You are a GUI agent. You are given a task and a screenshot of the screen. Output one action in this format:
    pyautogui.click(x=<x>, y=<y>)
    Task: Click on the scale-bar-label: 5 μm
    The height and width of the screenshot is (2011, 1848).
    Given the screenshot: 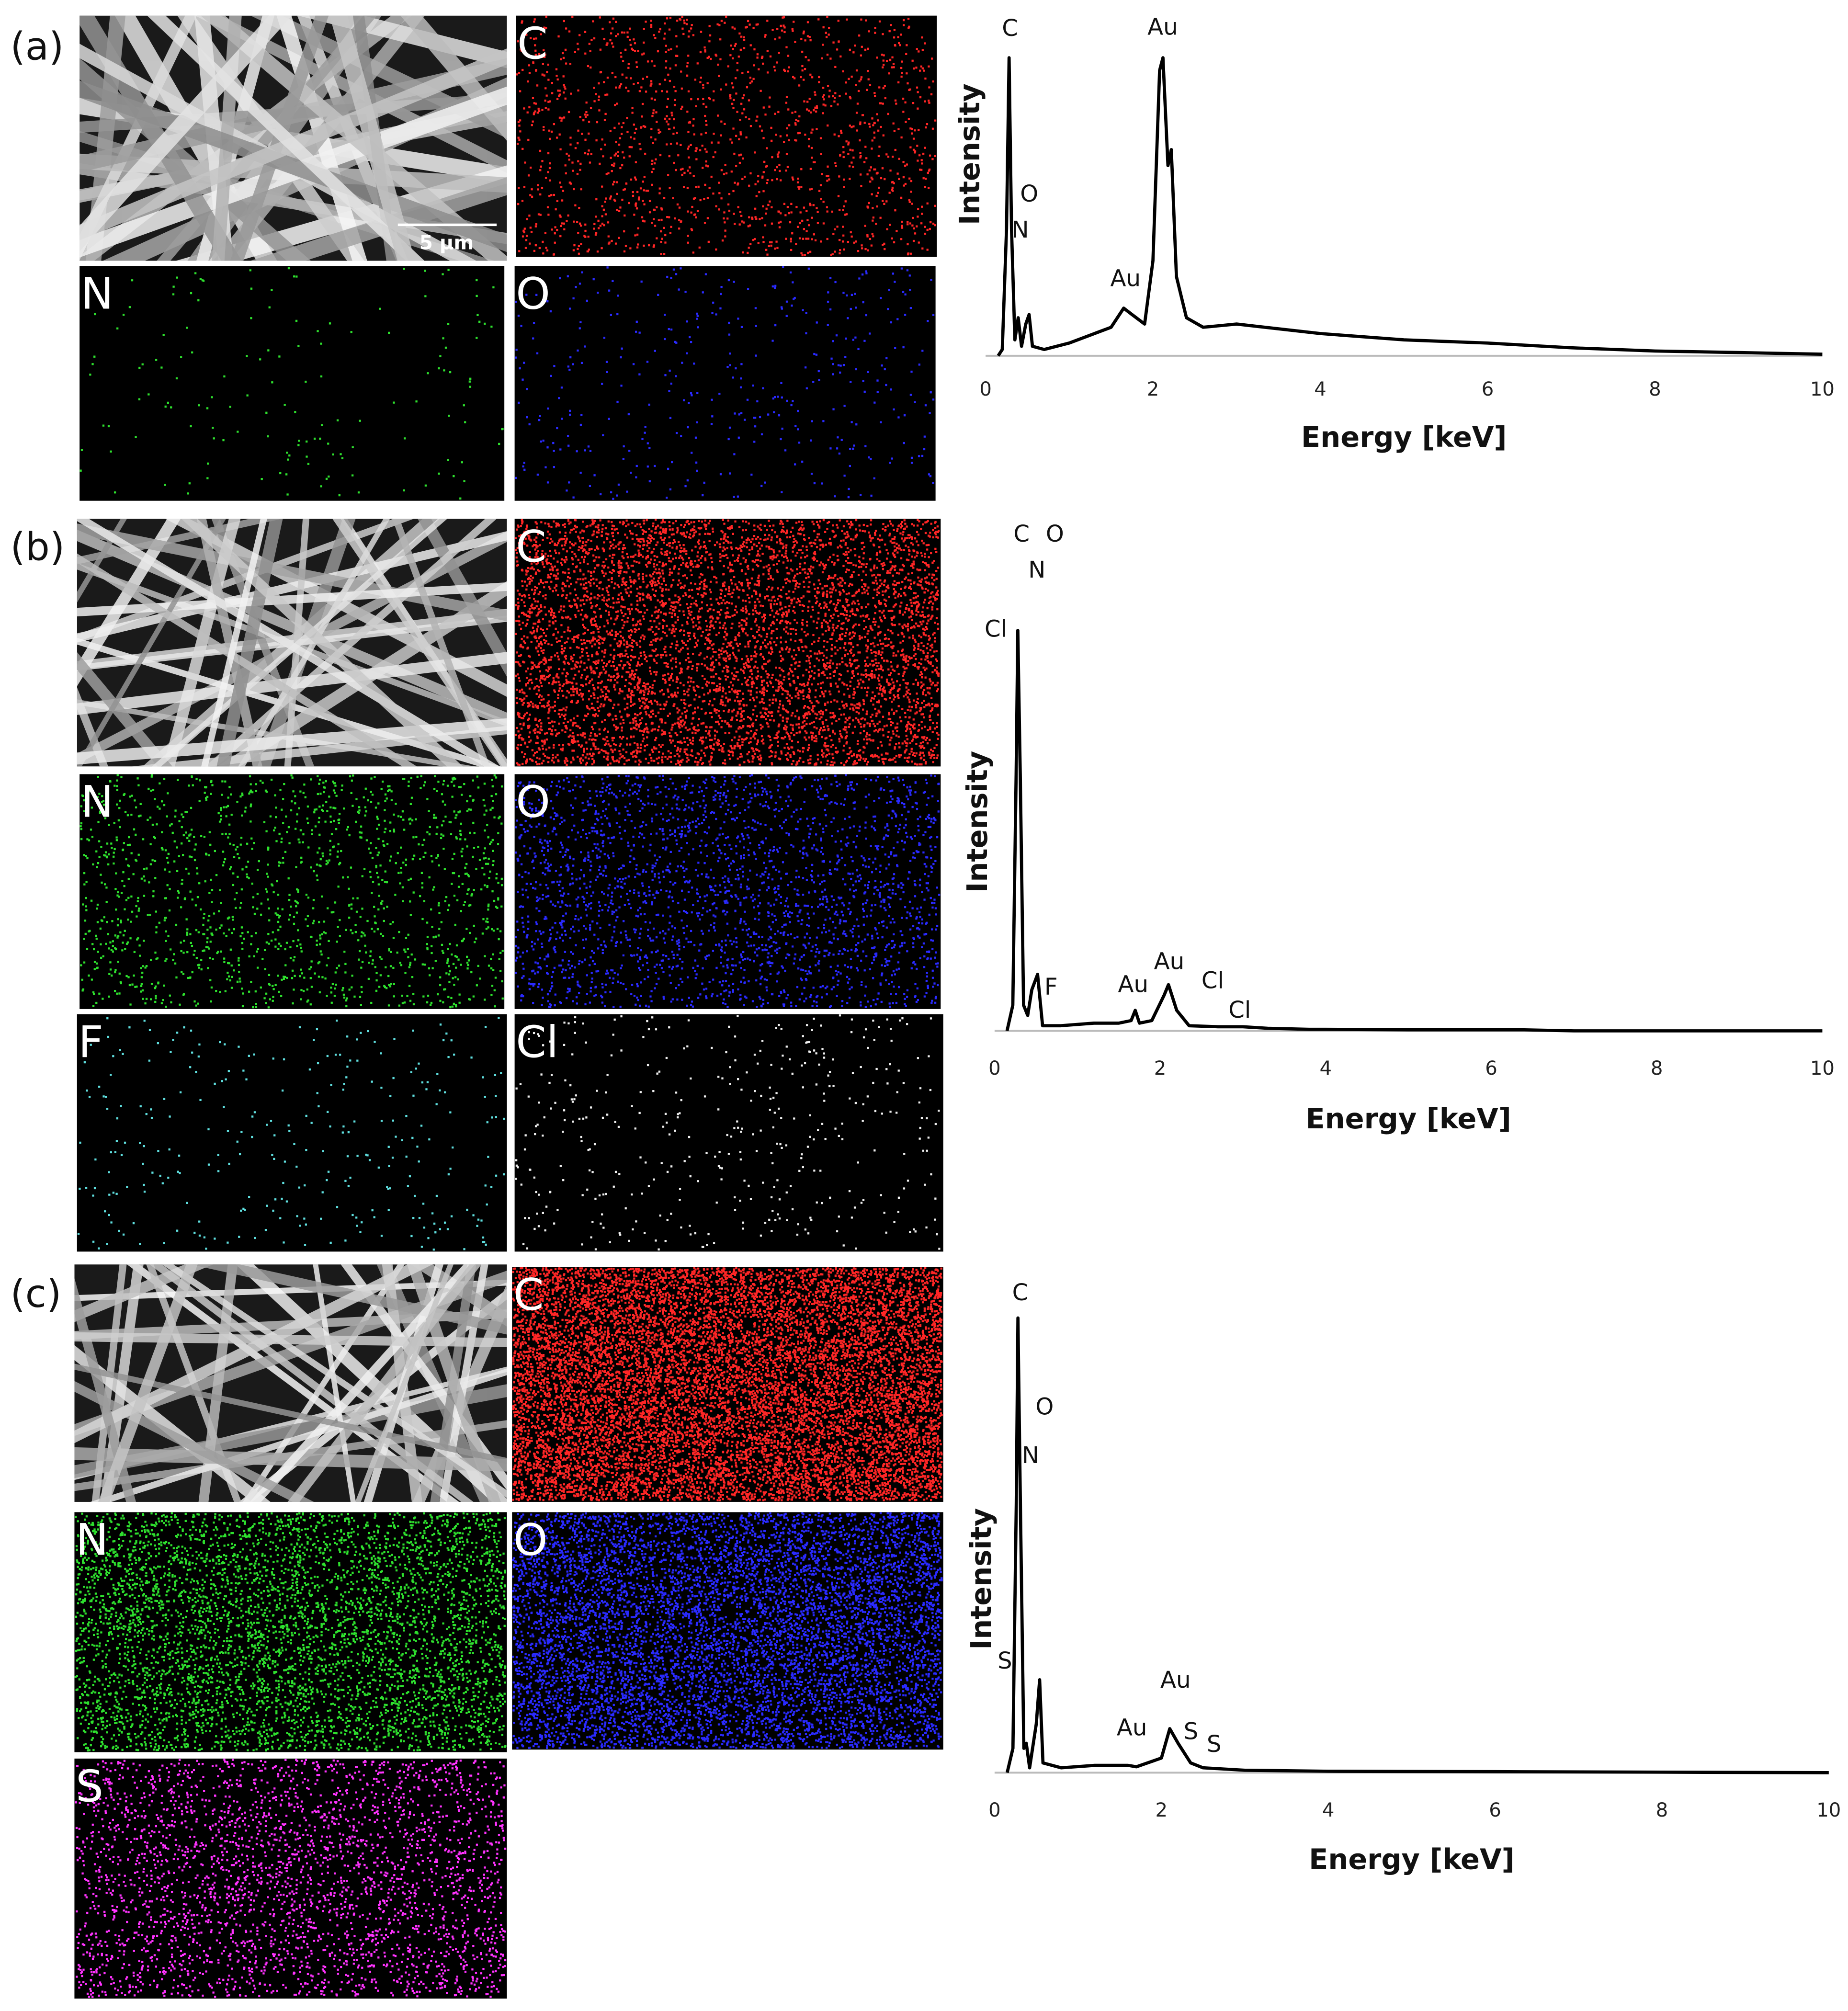 What is the action you would take?
    pyautogui.click(x=446, y=243)
    